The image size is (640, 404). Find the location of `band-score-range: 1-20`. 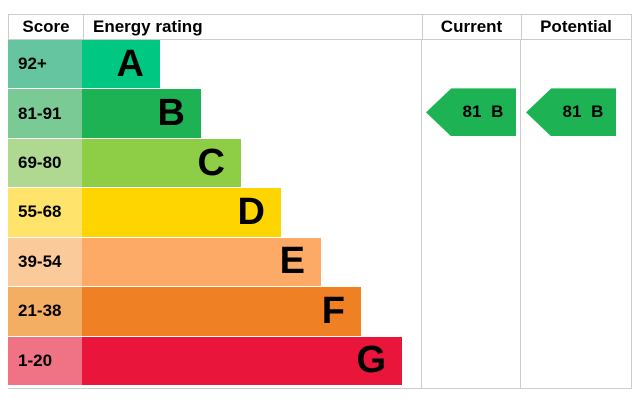

band-score-range: 1-20 is located at coordinates (45, 360).